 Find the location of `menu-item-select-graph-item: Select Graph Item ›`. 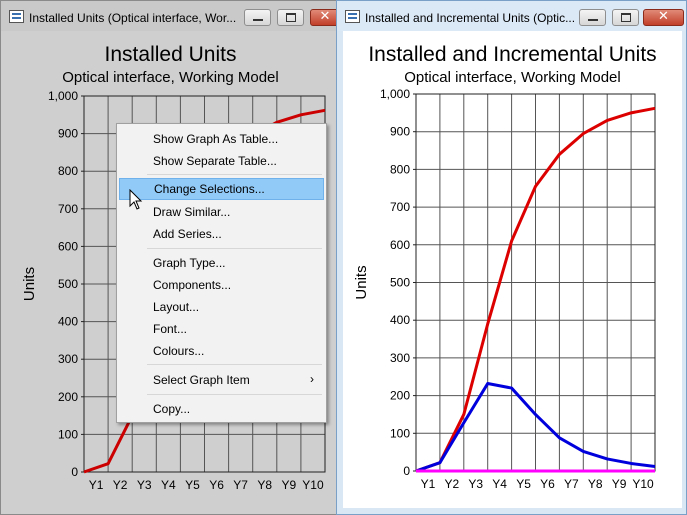

menu-item-select-graph-item: Select Graph Item › is located at coordinates (233, 379).